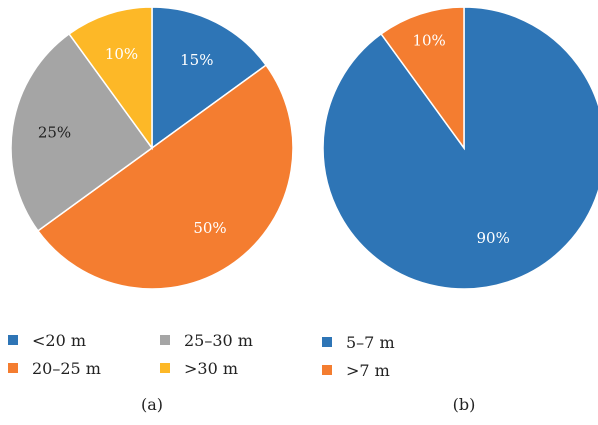 This screenshot has height=425, width=598. What do you see at coordinates (54, 133) in the screenshot?
I see `pie-slice-label-a-2: 25%` at bounding box center [54, 133].